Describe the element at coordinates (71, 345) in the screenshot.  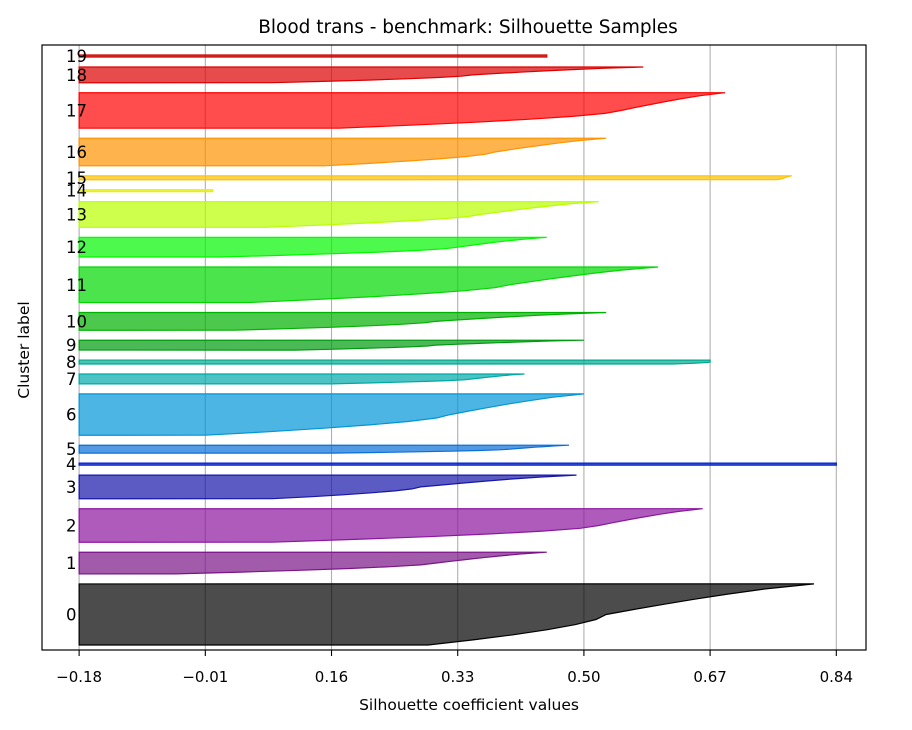
I see `cluster-label-9: 9` at that location.